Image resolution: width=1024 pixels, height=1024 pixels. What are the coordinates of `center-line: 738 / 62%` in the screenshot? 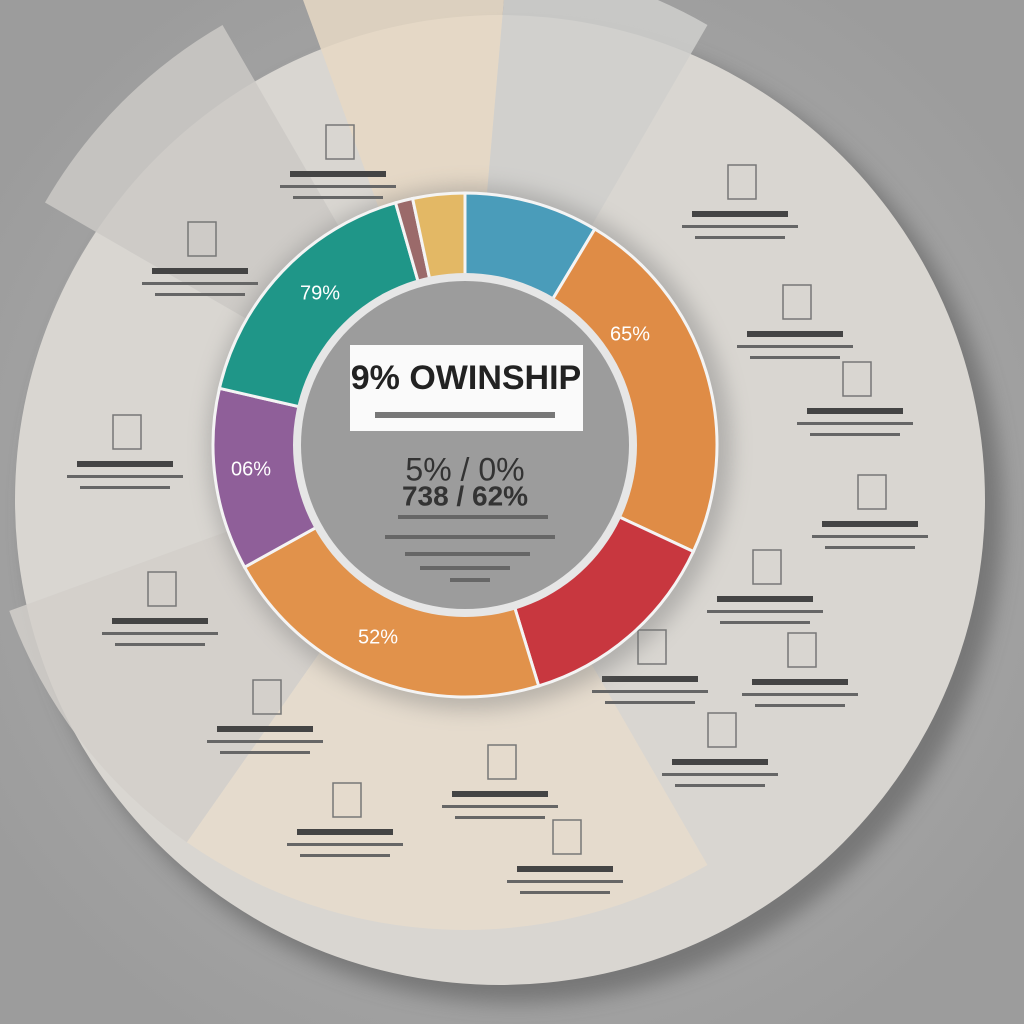 It's located at (465, 495).